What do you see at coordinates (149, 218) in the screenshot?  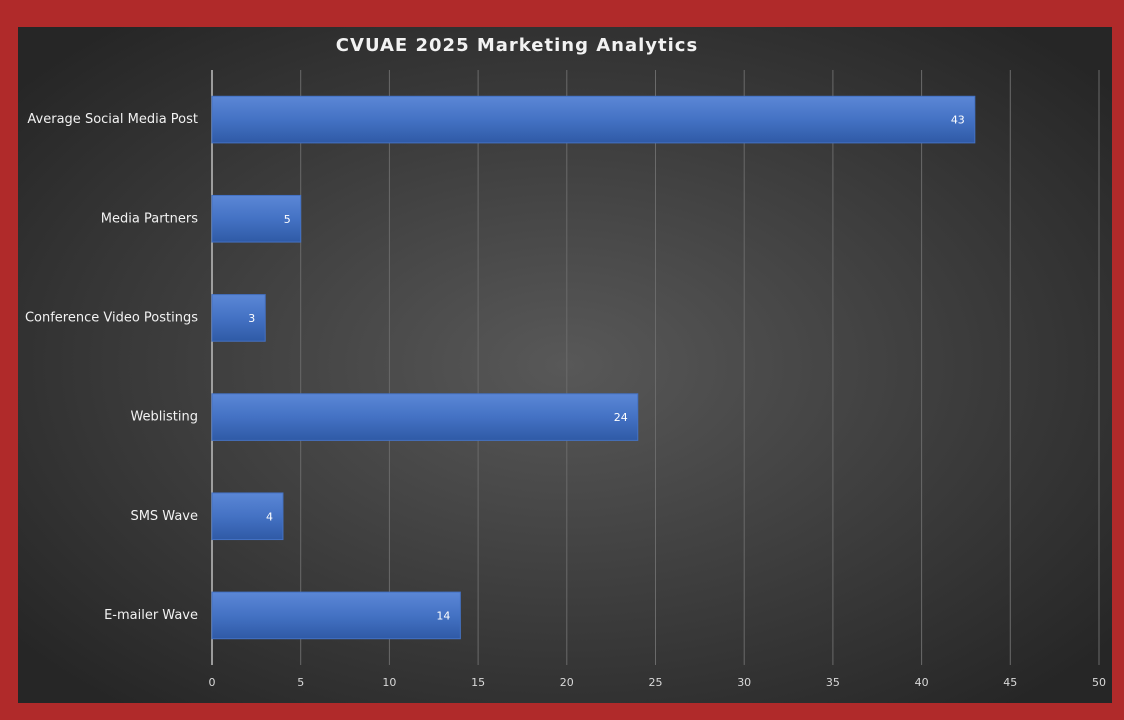 I see `y-tick-label: Media Partners` at bounding box center [149, 218].